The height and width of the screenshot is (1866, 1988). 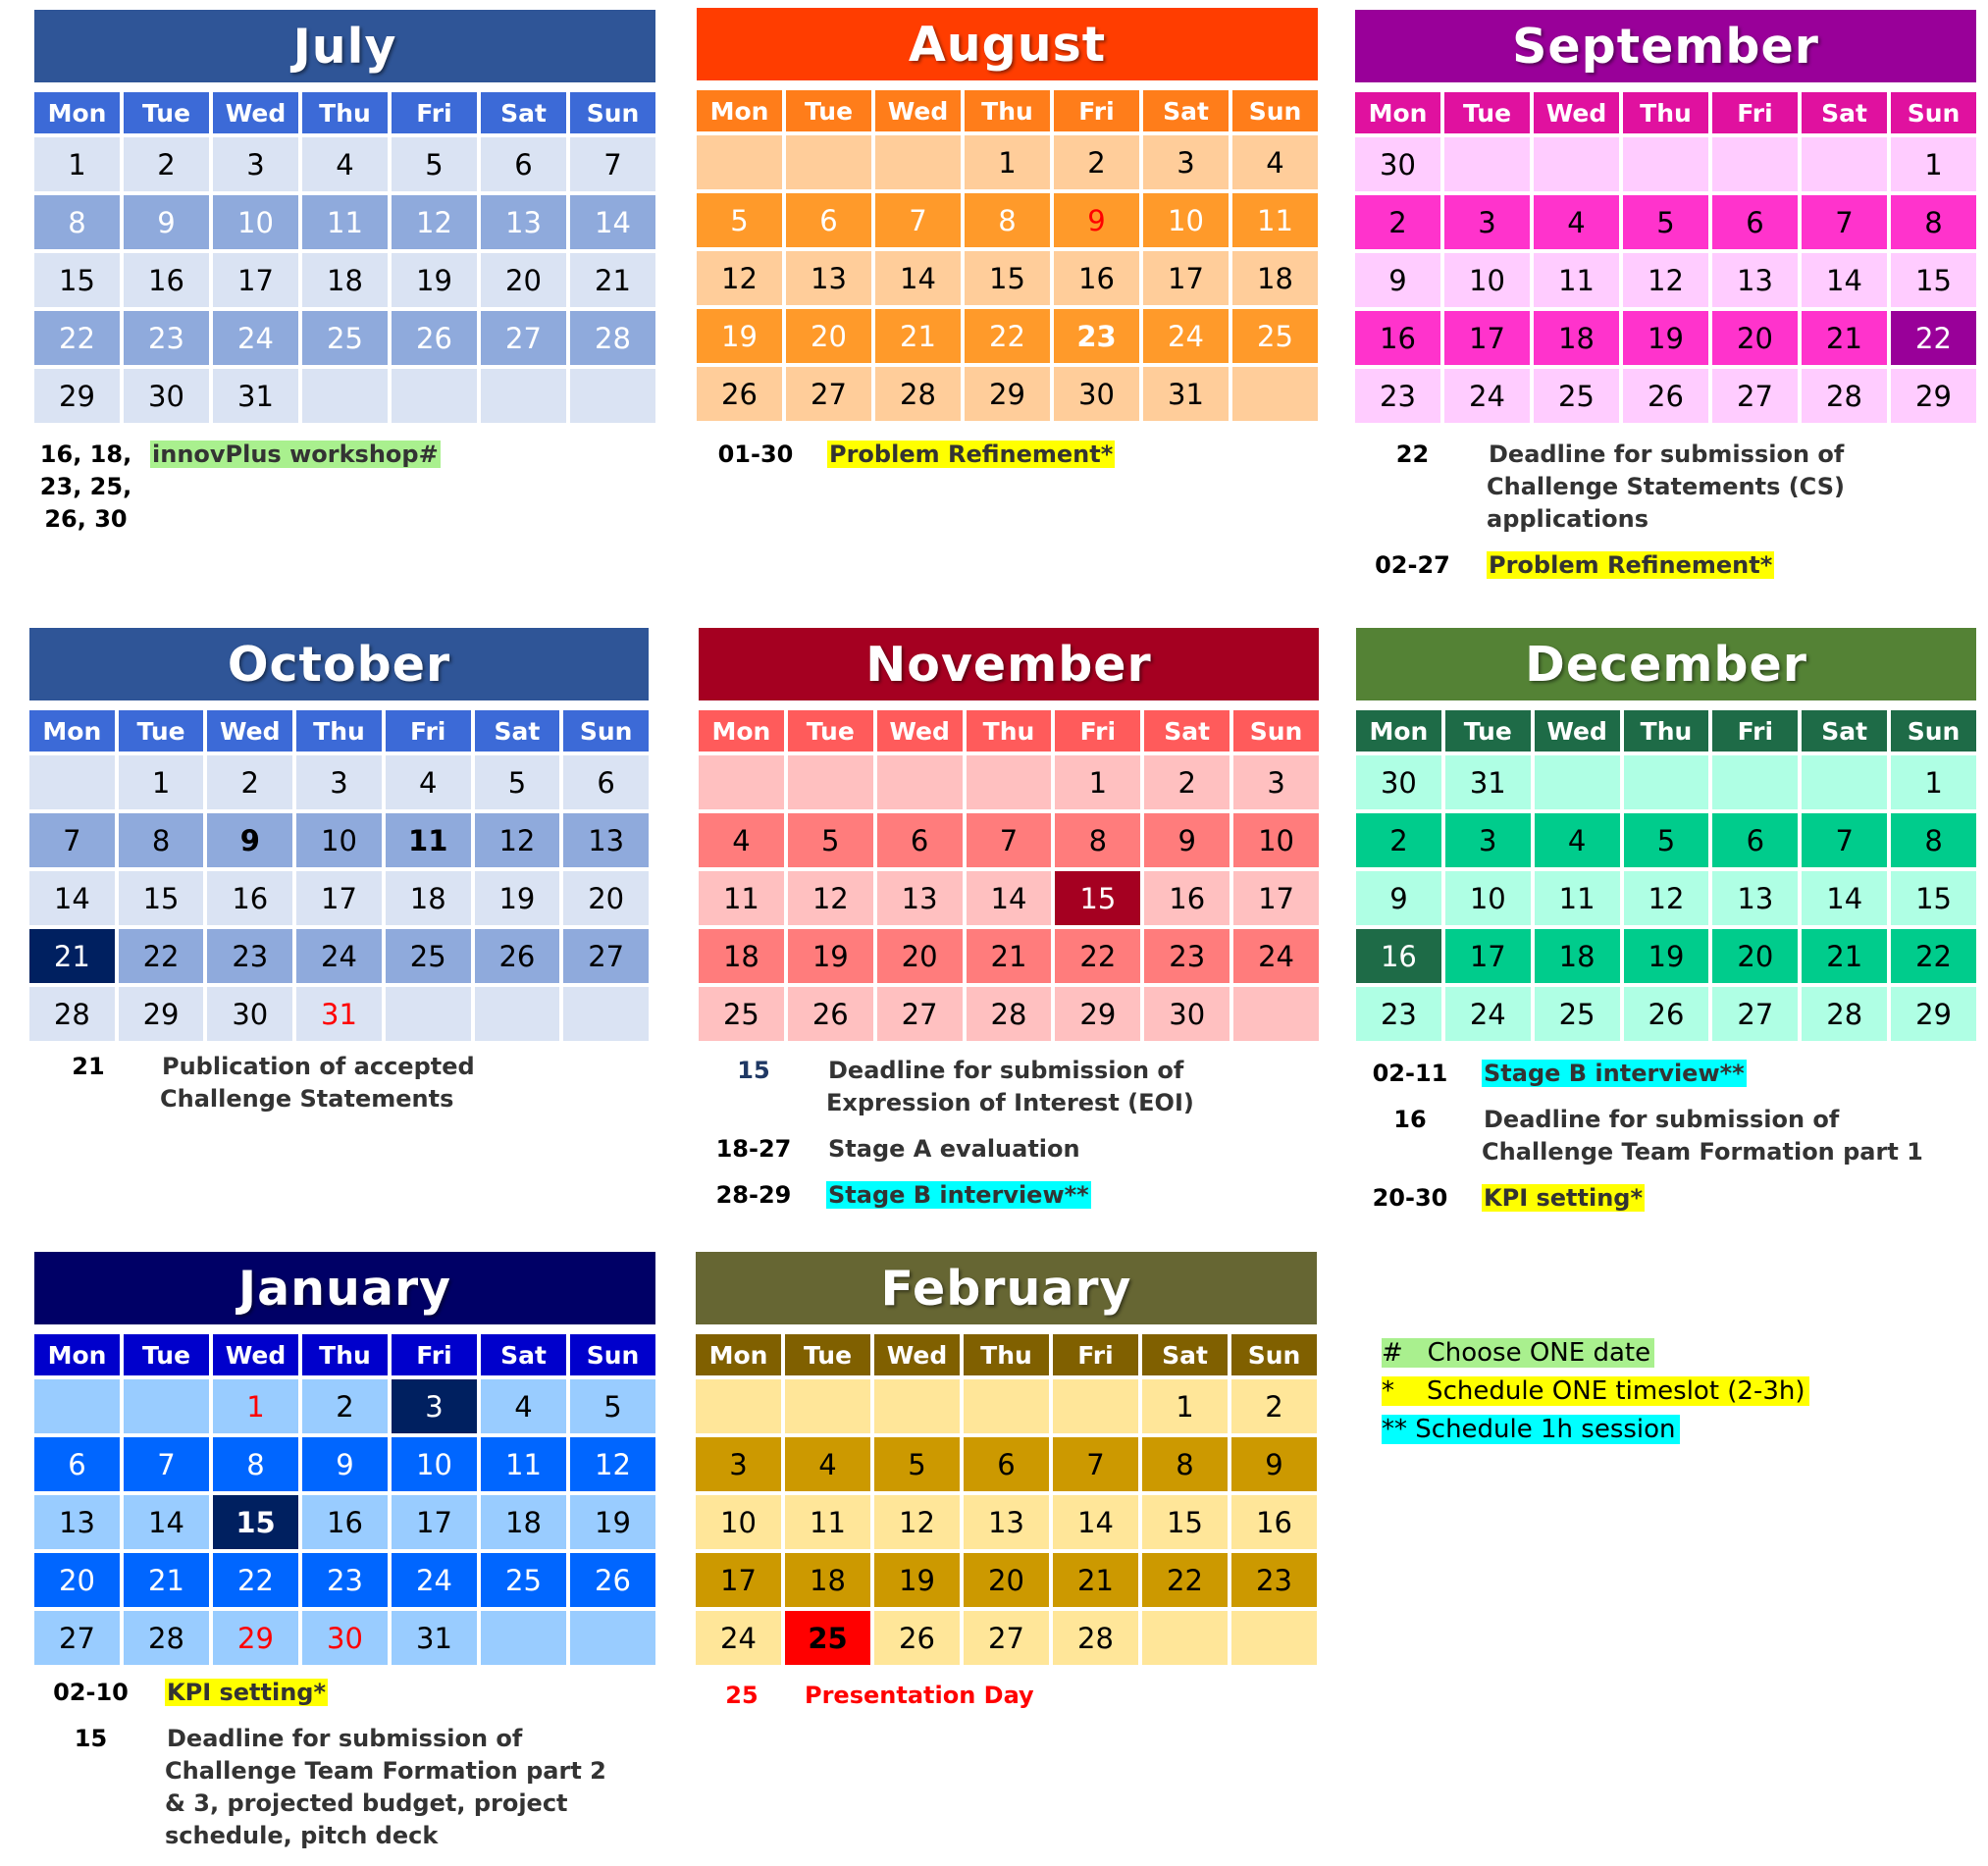 What do you see at coordinates (1410, 1119) in the screenshot?
I see `event-date: 16` at bounding box center [1410, 1119].